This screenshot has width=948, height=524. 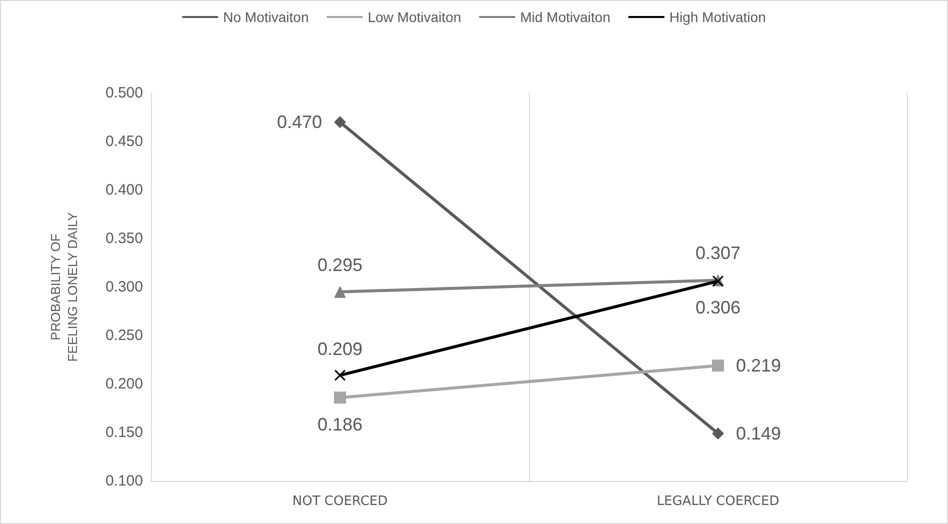 I want to click on data-label: 0.219, so click(x=759, y=366).